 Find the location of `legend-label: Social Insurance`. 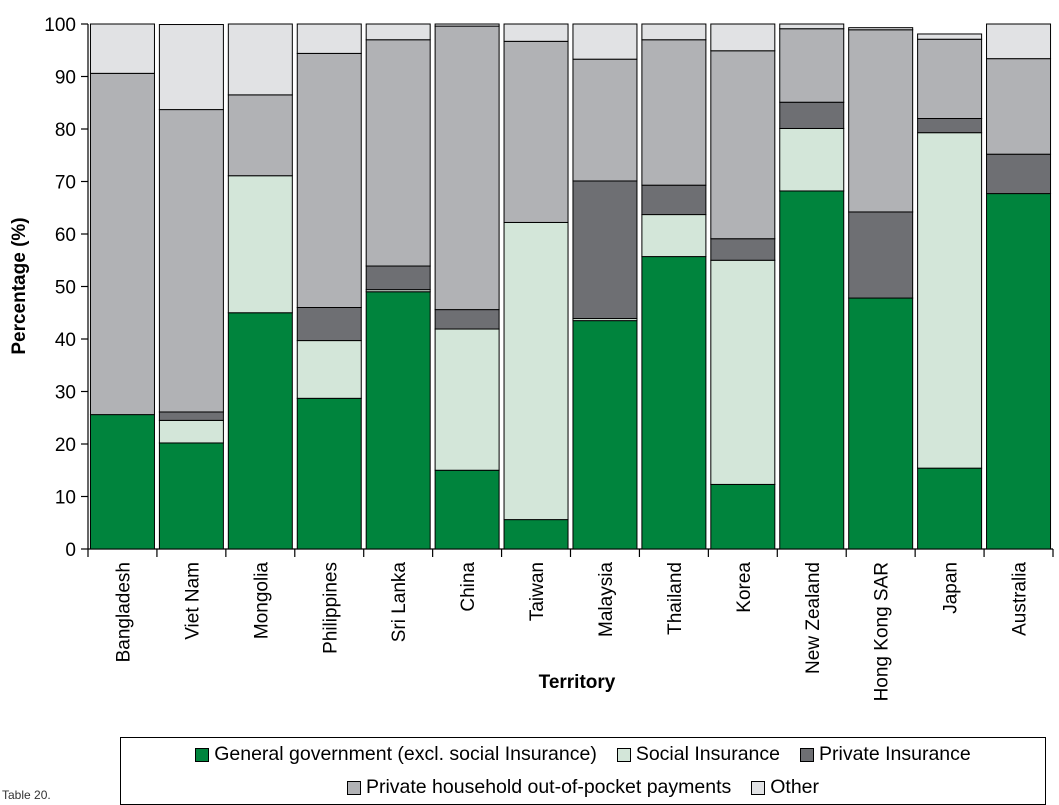

legend-label: Social Insurance is located at coordinates (707, 754).